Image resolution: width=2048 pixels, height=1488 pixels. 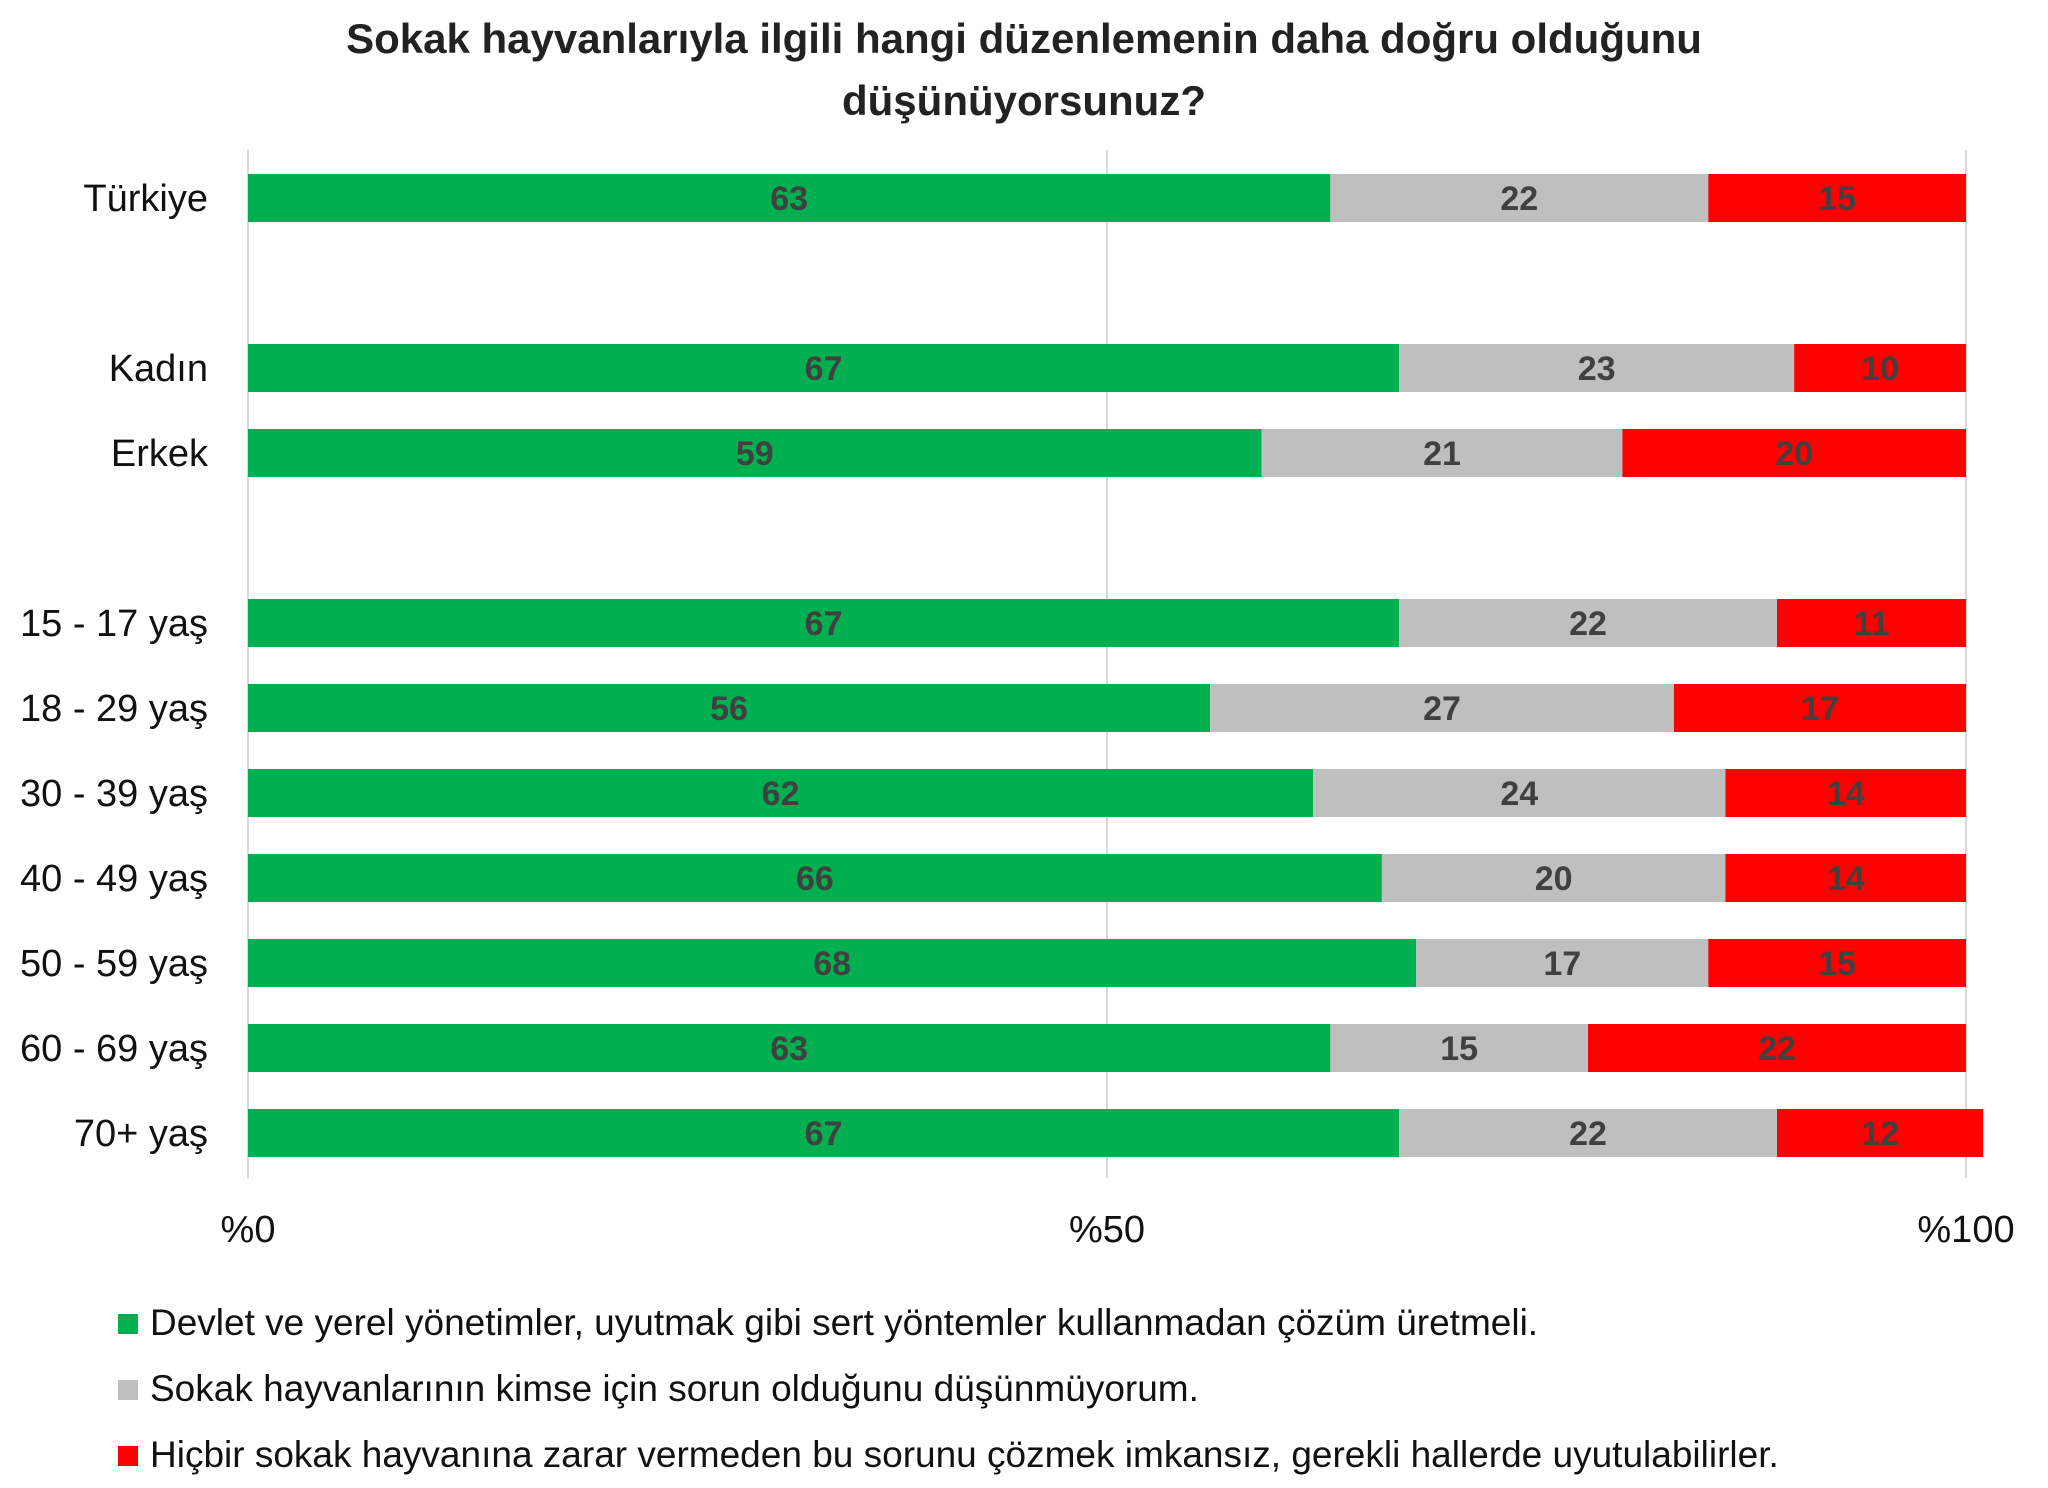 I want to click on data-label-5-2: 14, so click(x=1846, y=794).